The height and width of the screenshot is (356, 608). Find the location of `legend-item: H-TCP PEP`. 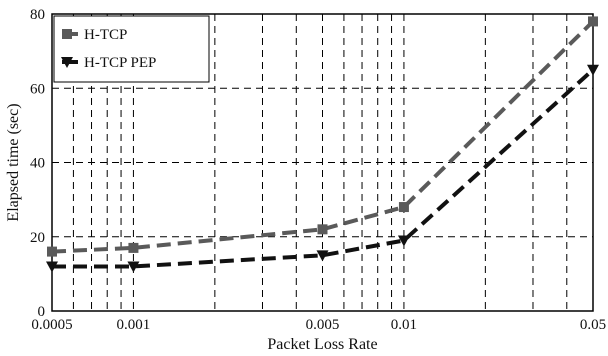

legend-item: H-TCP PEP is located at coordinates (108, 63).